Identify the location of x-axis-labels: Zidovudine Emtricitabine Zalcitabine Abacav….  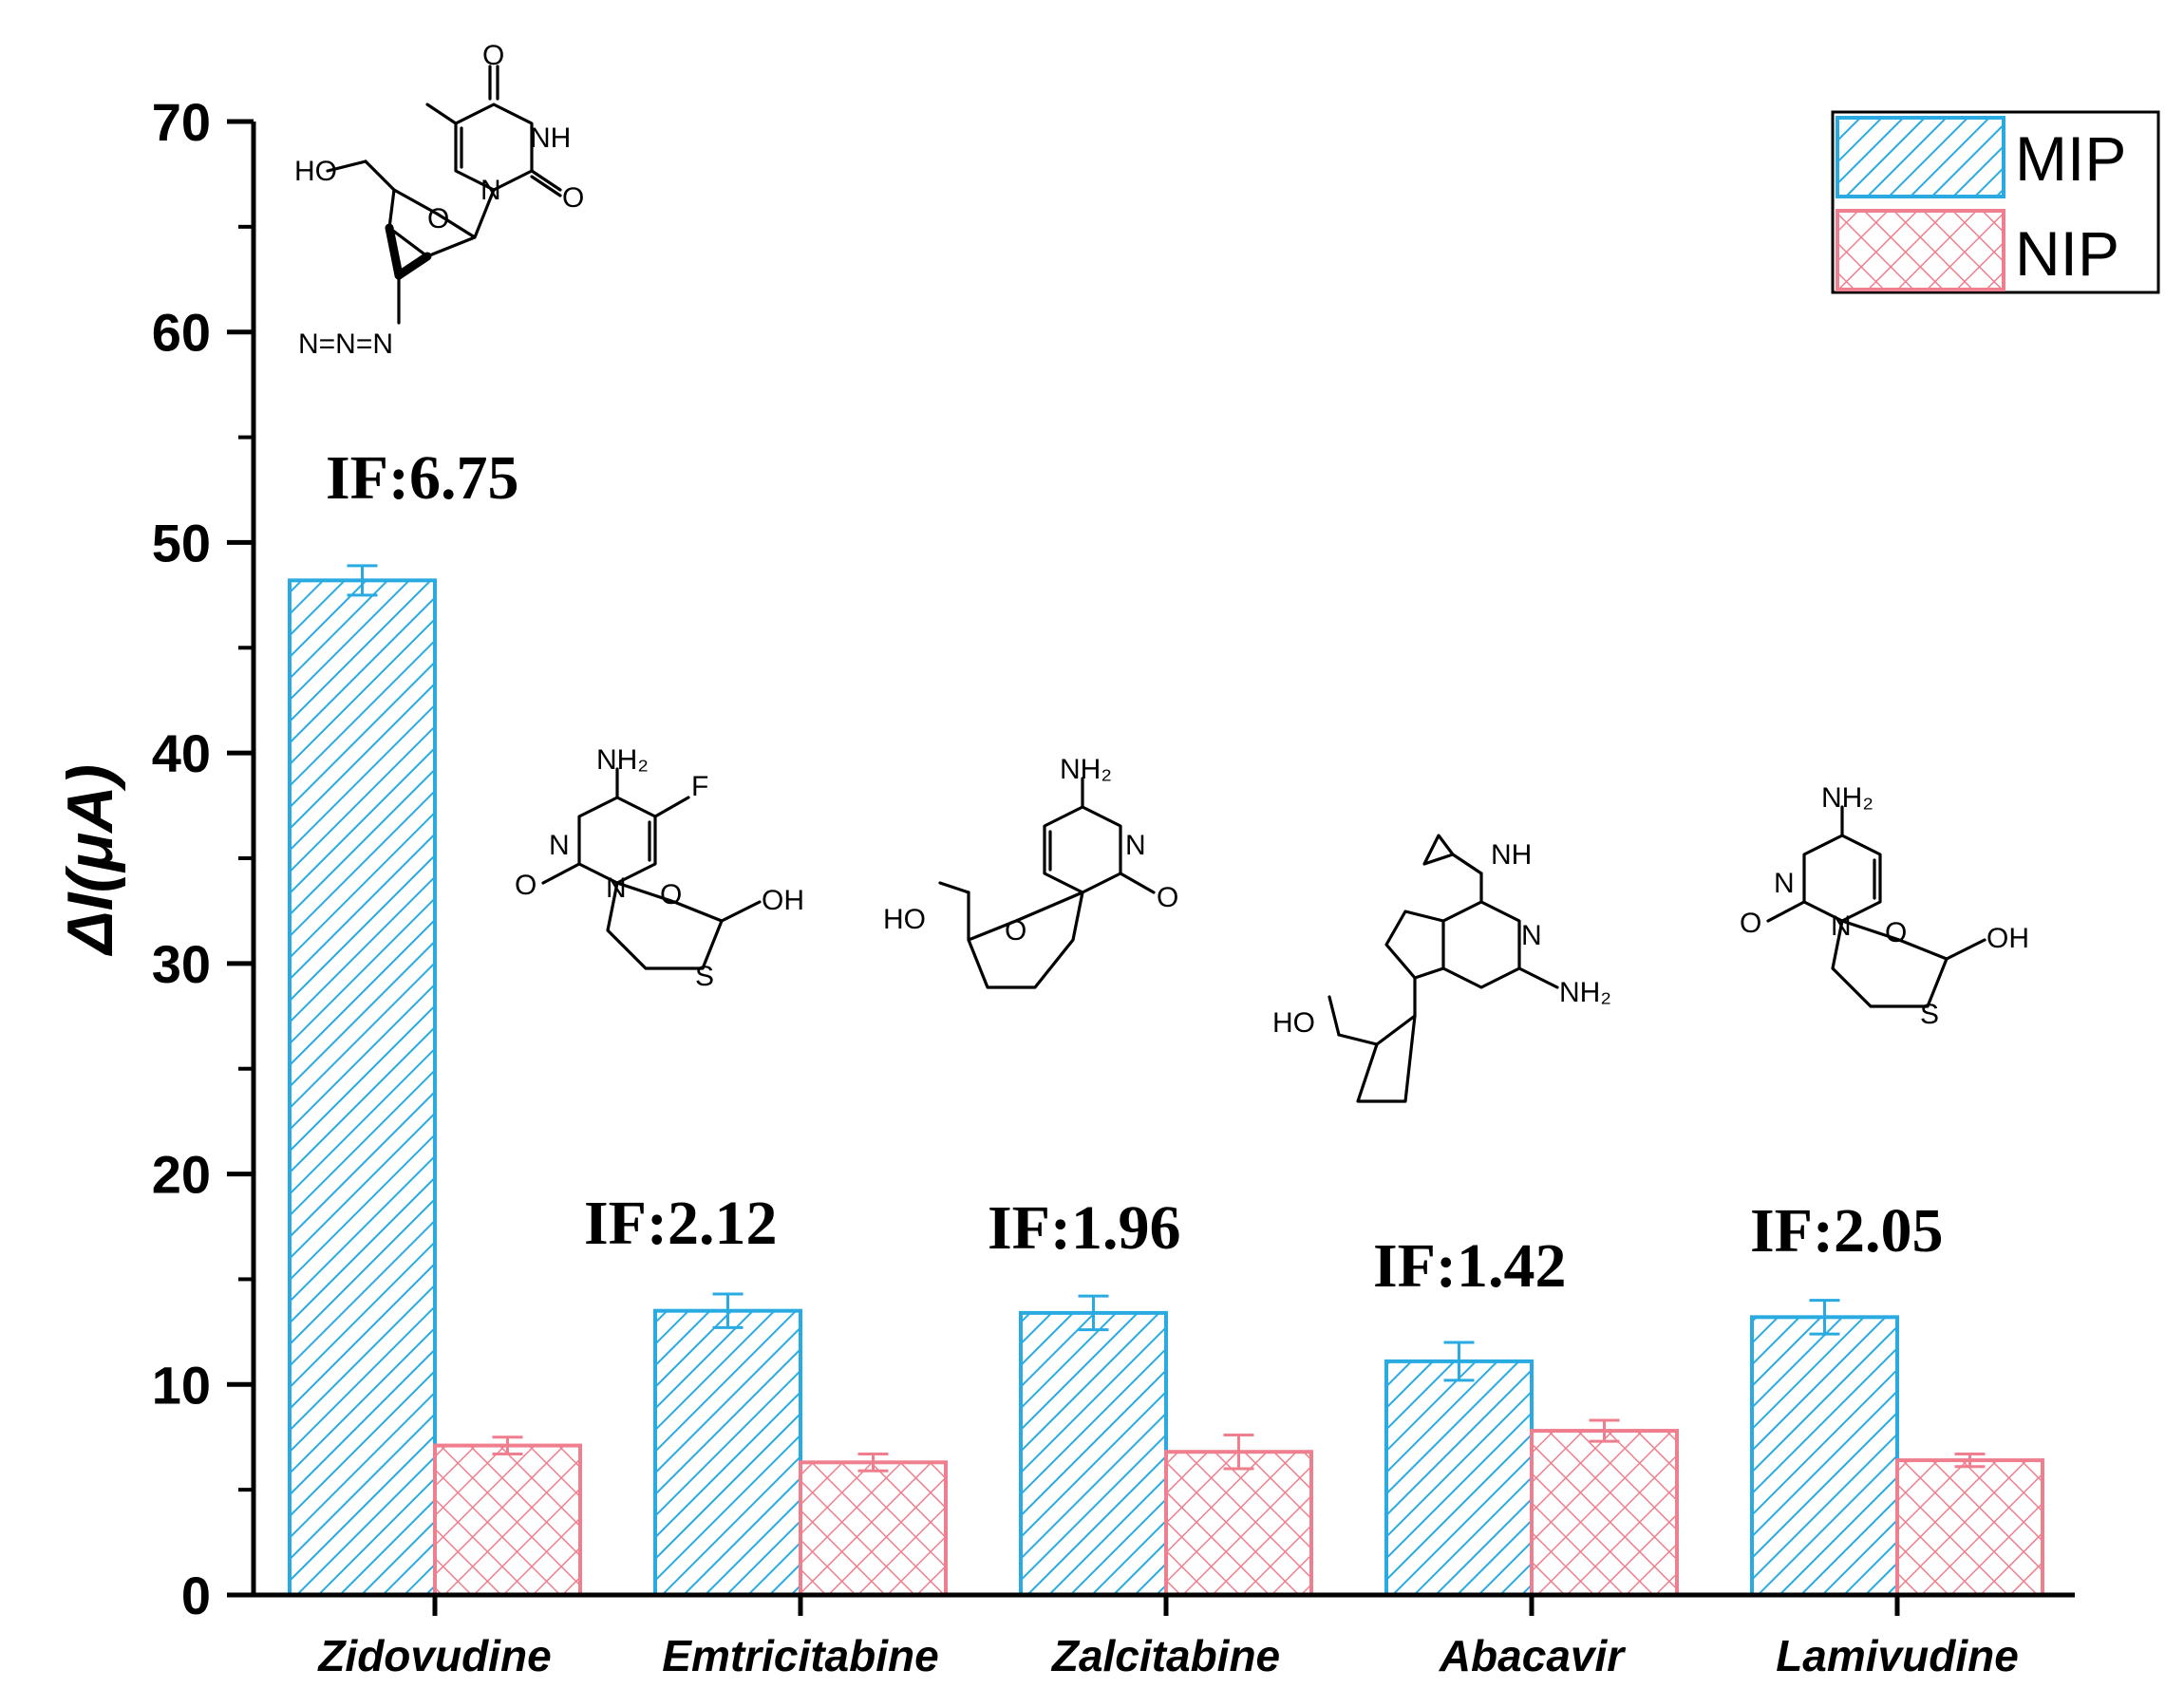
(1168, 1637).